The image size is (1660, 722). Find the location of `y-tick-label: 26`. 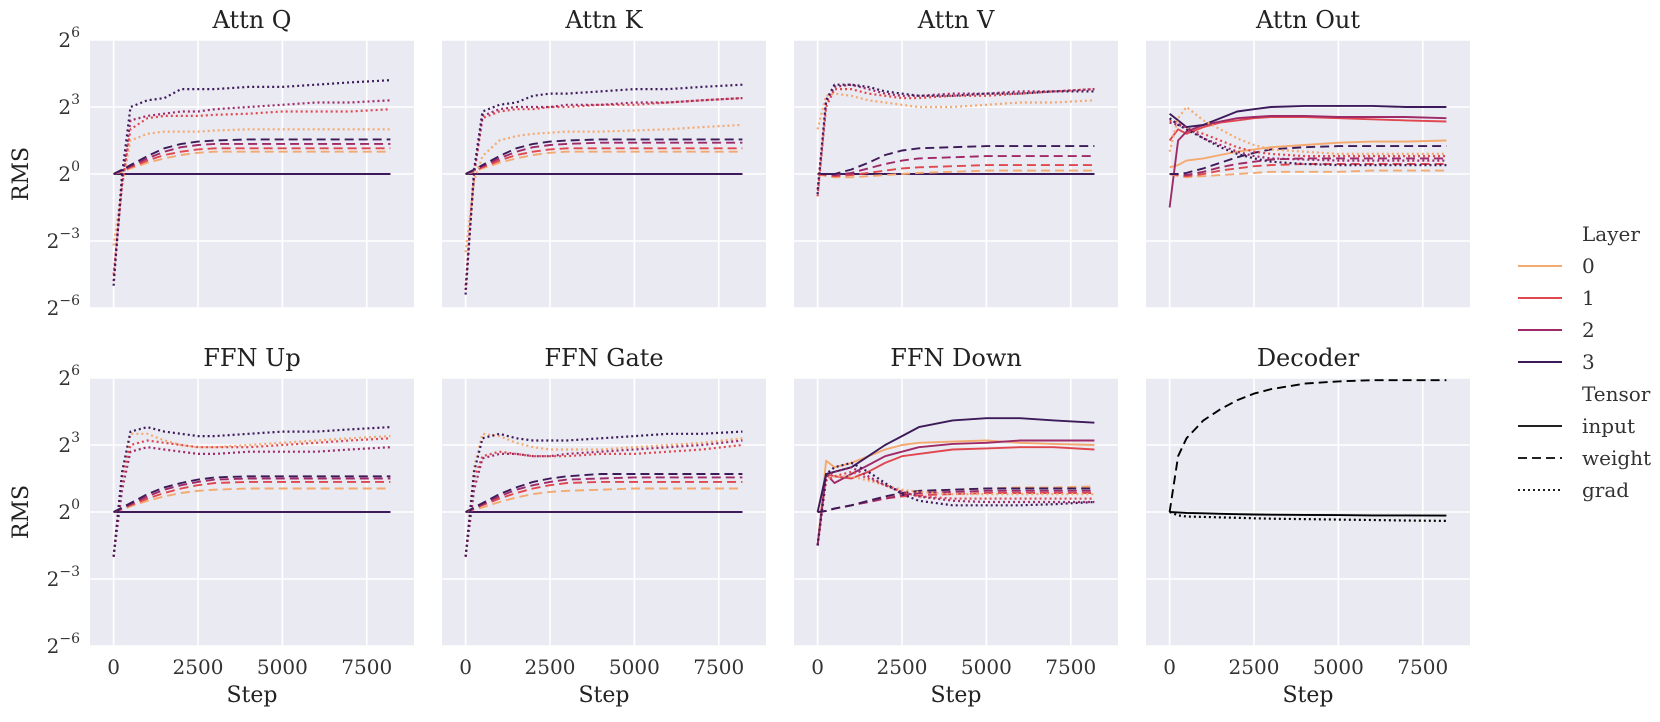

y-tick-label: 26 is located at coordinates (69, 376).